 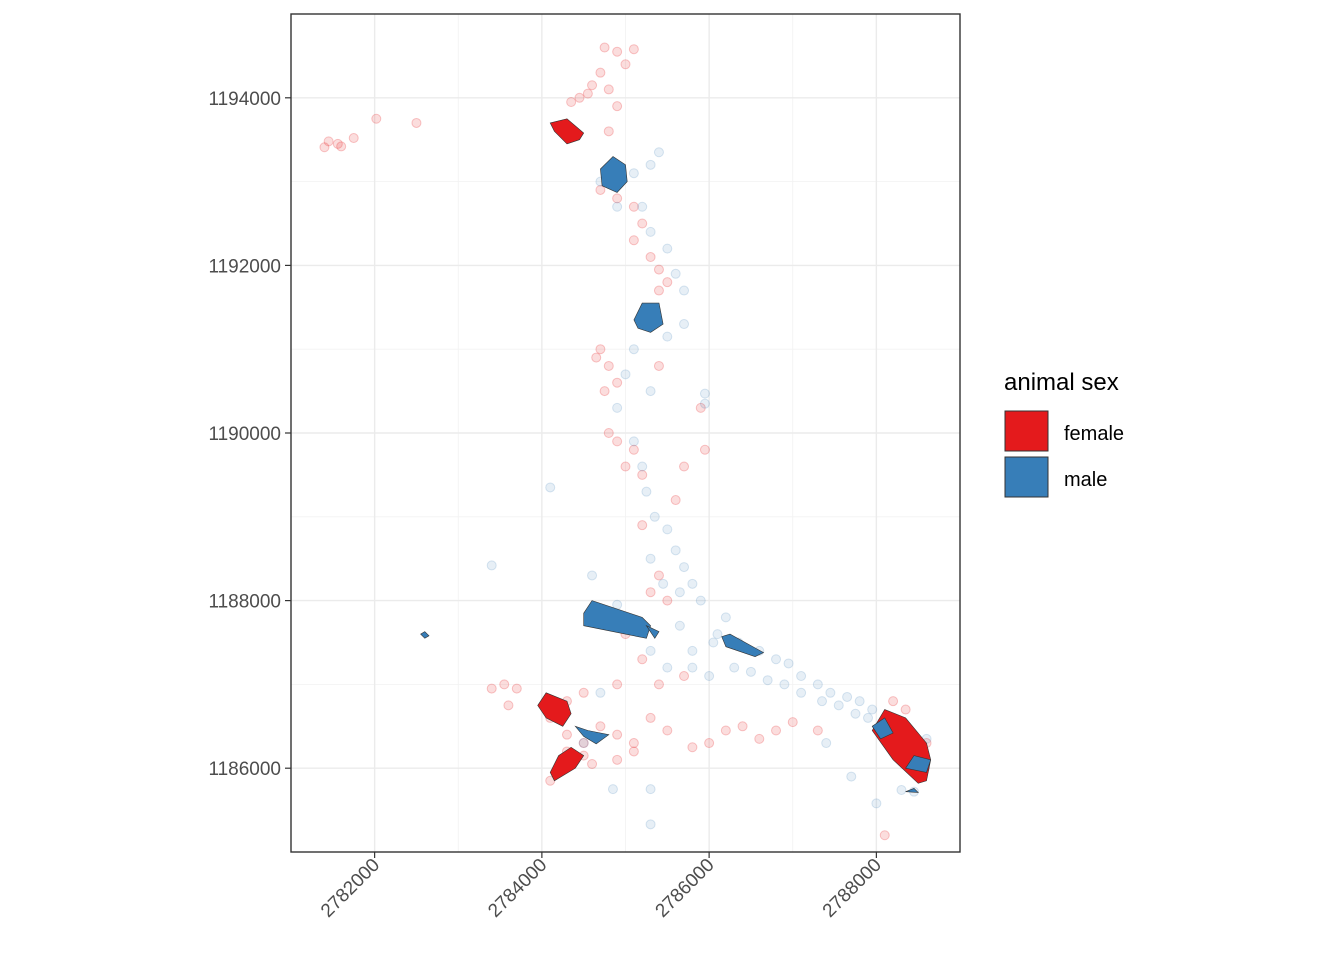 What do you see at coordinates (1094, 434) in the screenshot?
I see `legend-label-female: female` at bounding box center [1094, 434].